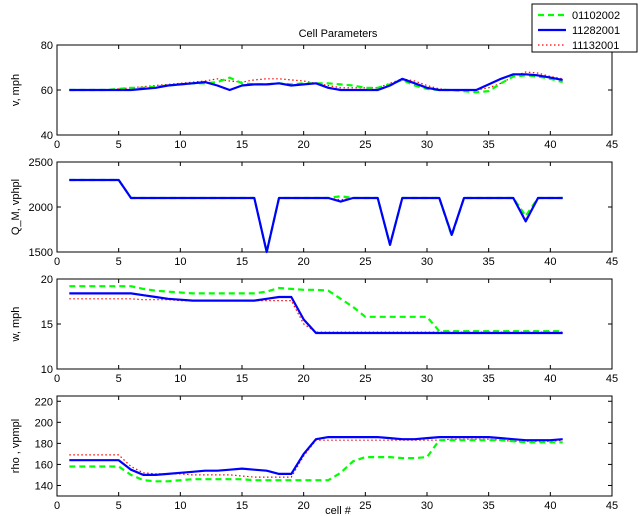  What do you see at coordinates (44, 465) in the screenshot?
I see `y-tick-label: 160` at bounding box center [44, 465].